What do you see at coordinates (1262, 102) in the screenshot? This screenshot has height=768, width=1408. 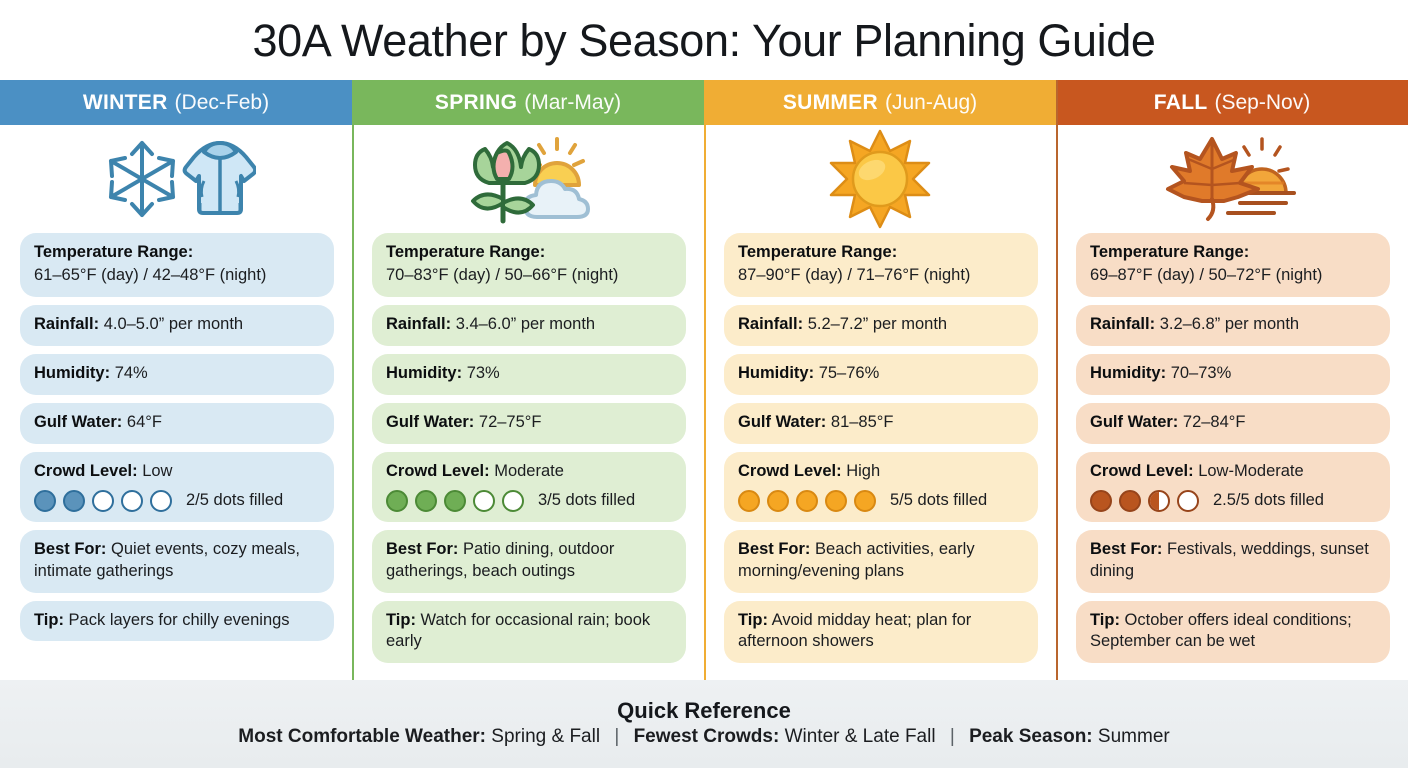 I see `season-months: (Sep-Nov)` at bounding box center [1262, 102].